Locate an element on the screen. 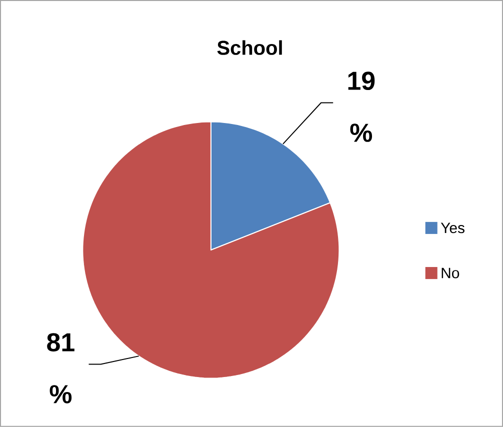  chart-title: School is located at coordinates (249, 47).